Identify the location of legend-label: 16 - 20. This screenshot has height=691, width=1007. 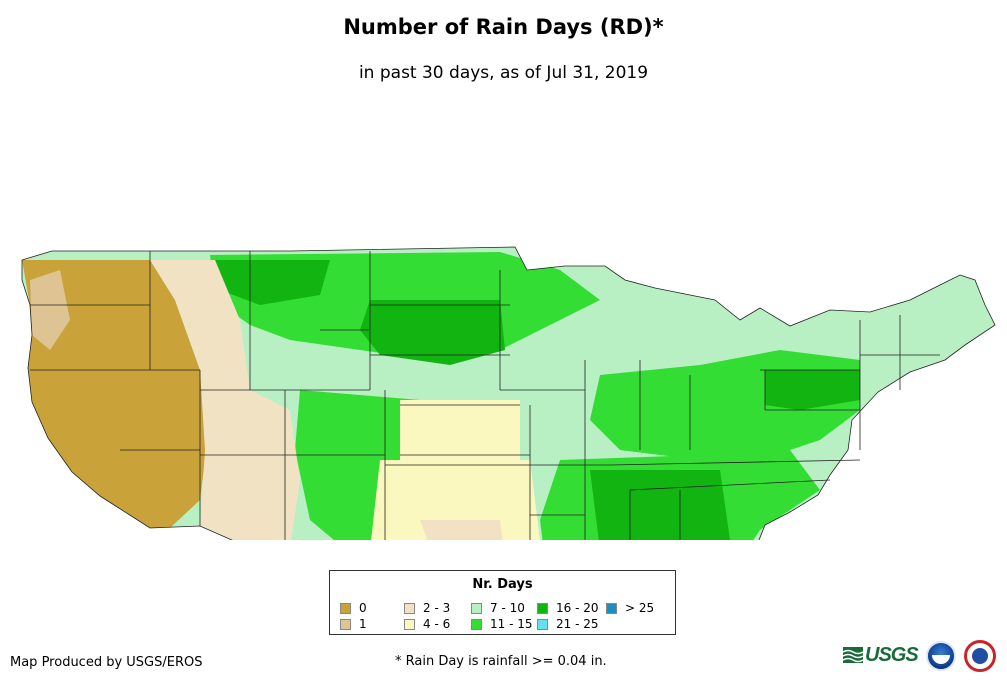
(577, 608).